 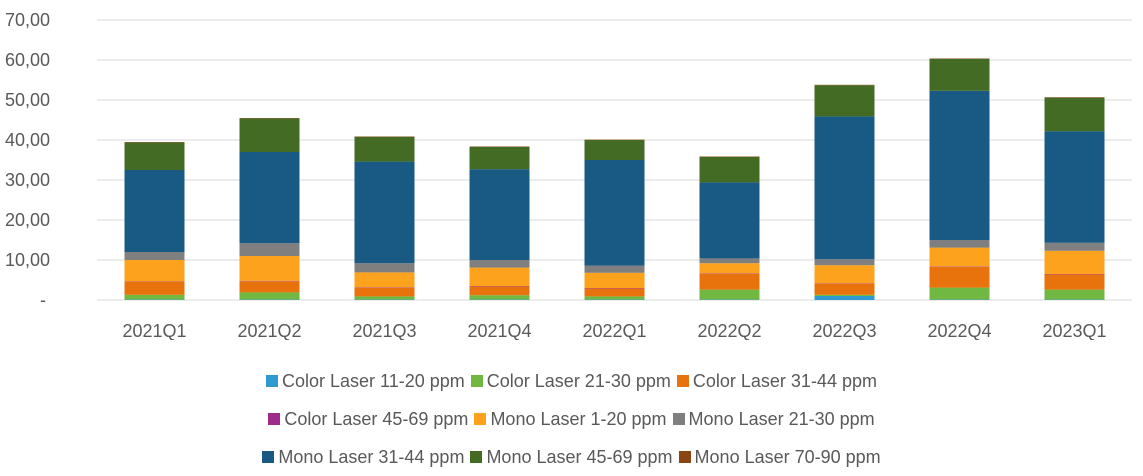 I want to click on legend-item: Mono Laser 31-44 ppm, so click(x=363, y=457).